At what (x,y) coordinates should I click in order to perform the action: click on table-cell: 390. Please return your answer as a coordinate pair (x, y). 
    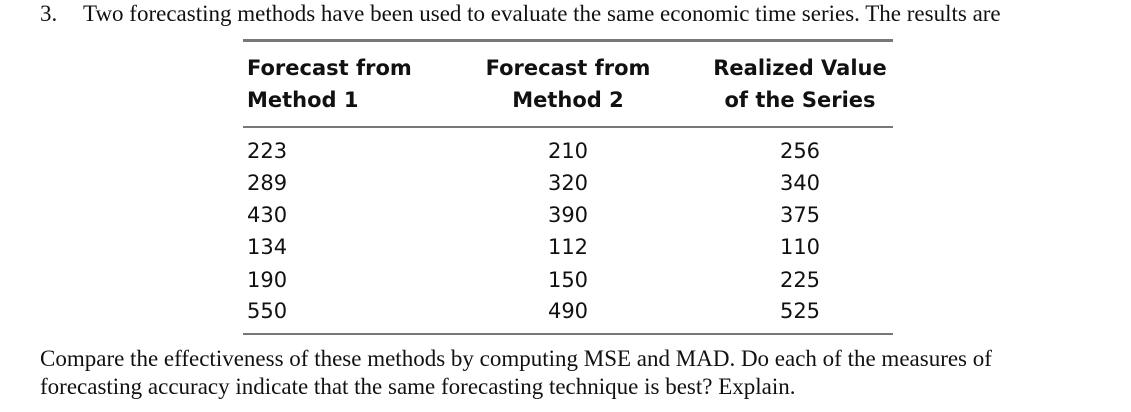
    Looking at the image, I should click on (568, 215).